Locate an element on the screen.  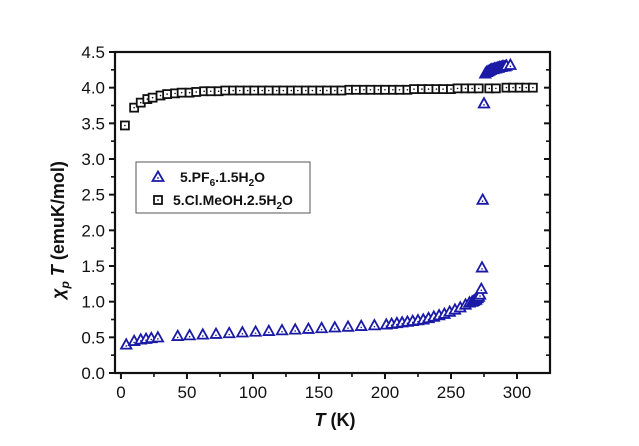
legend-label-cl-sub: 2 is located at coordinates (279, 206).